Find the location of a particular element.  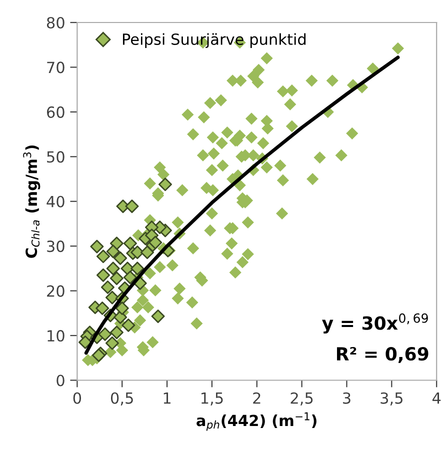

y-tick-label: 0 is located at coordinates (60, 380).